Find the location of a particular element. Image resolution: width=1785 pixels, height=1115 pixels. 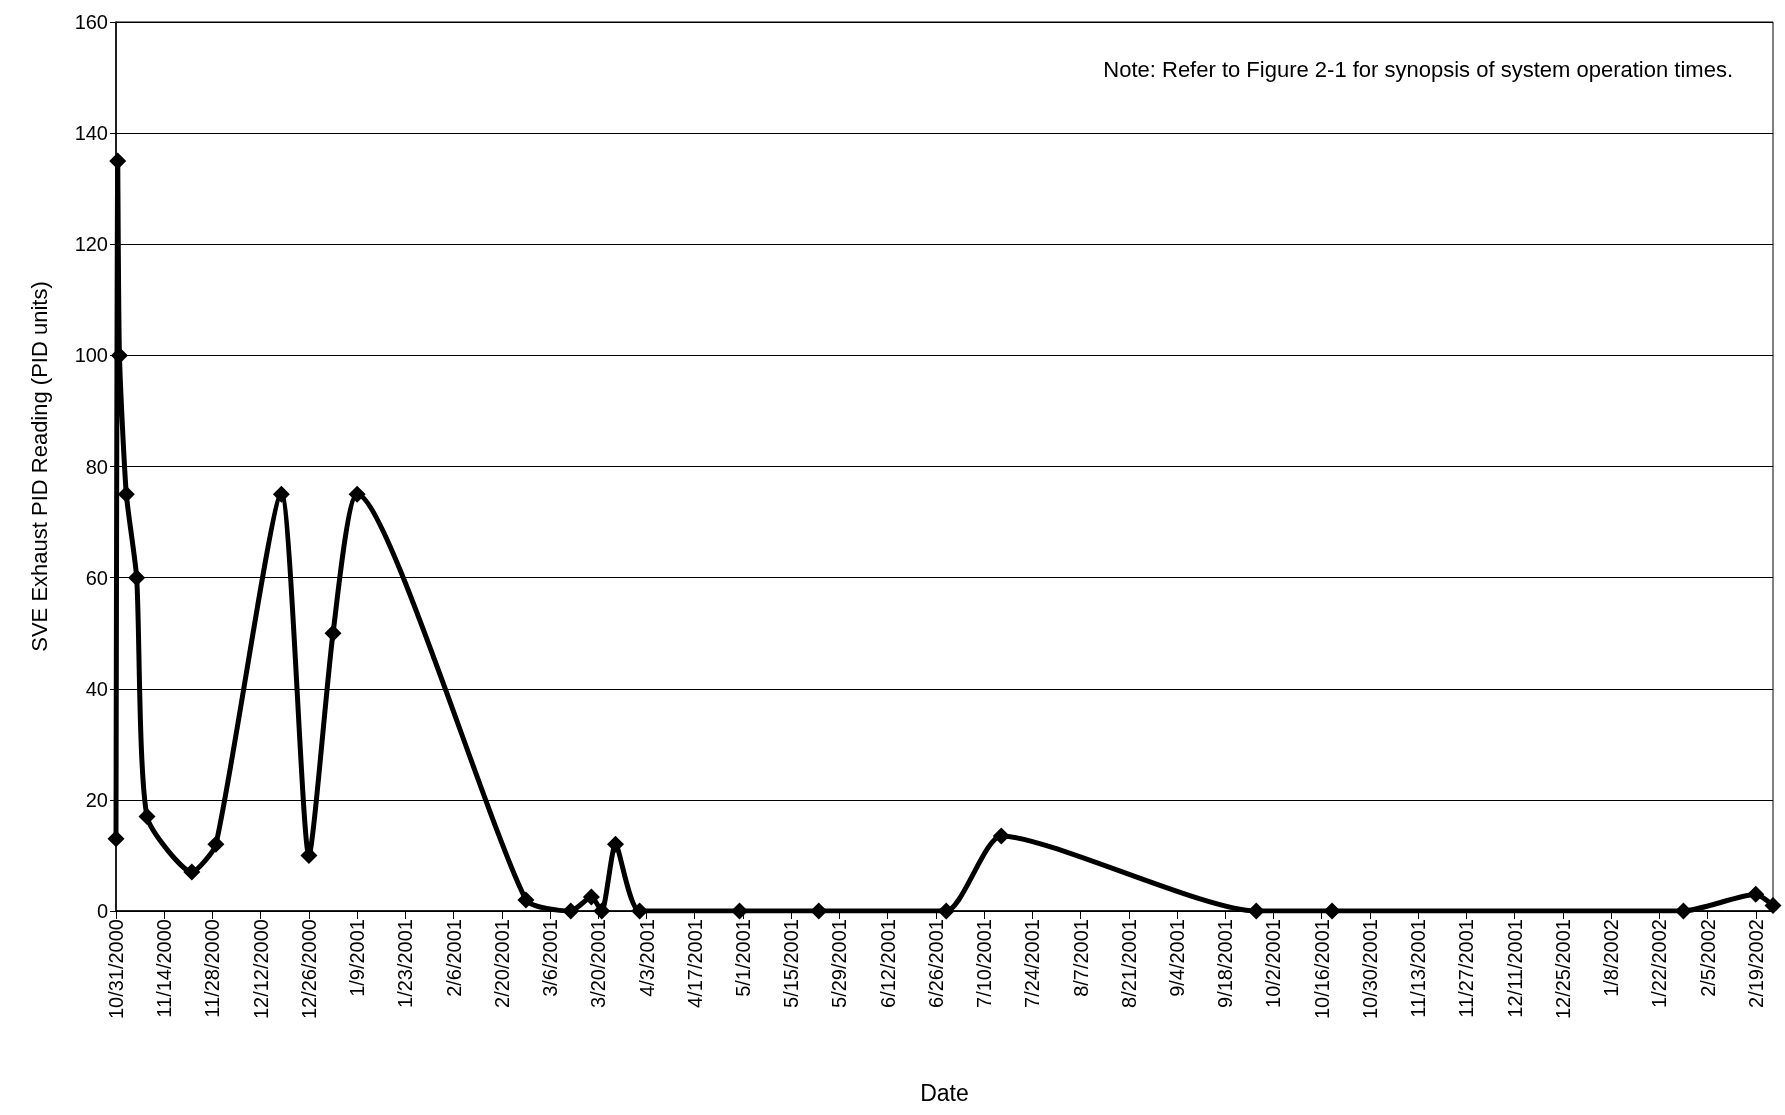

x-tick-label: 9/18/2001 is located at coordinates (1225, 963).